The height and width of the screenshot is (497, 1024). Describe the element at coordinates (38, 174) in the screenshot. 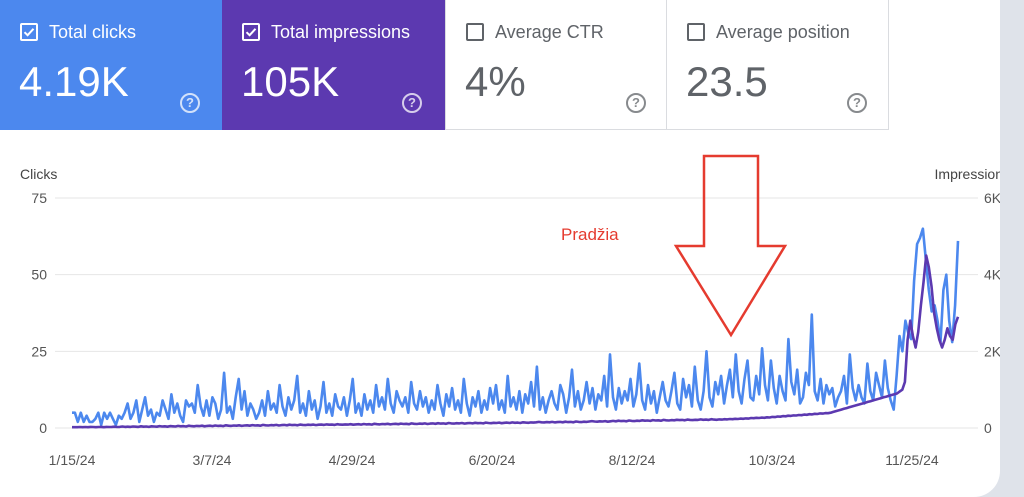

I see `left-axis-label: Clicks` at that location.